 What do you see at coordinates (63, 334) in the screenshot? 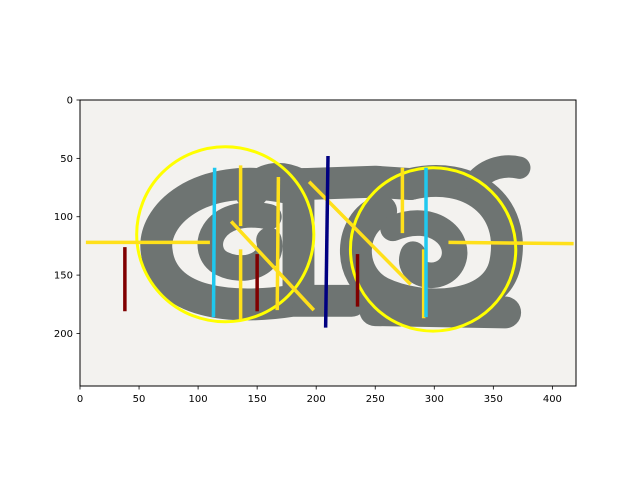
I see `y-tick-label-200: 200` at bounding box center [63, 334].